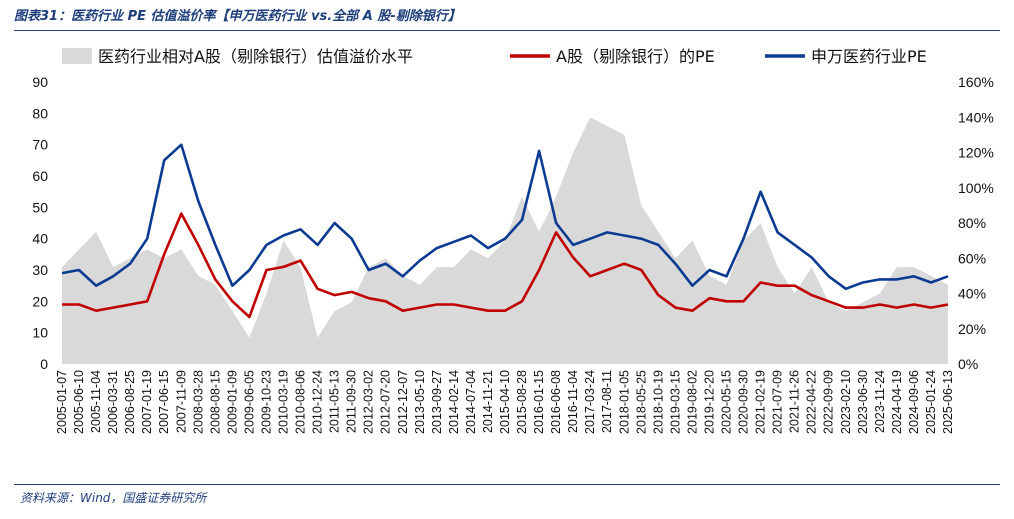 Image resolution: width=1014 pixels, height=519 pixels. I want to click on x-tick-label: 2018-05-25, so click(641, 402).